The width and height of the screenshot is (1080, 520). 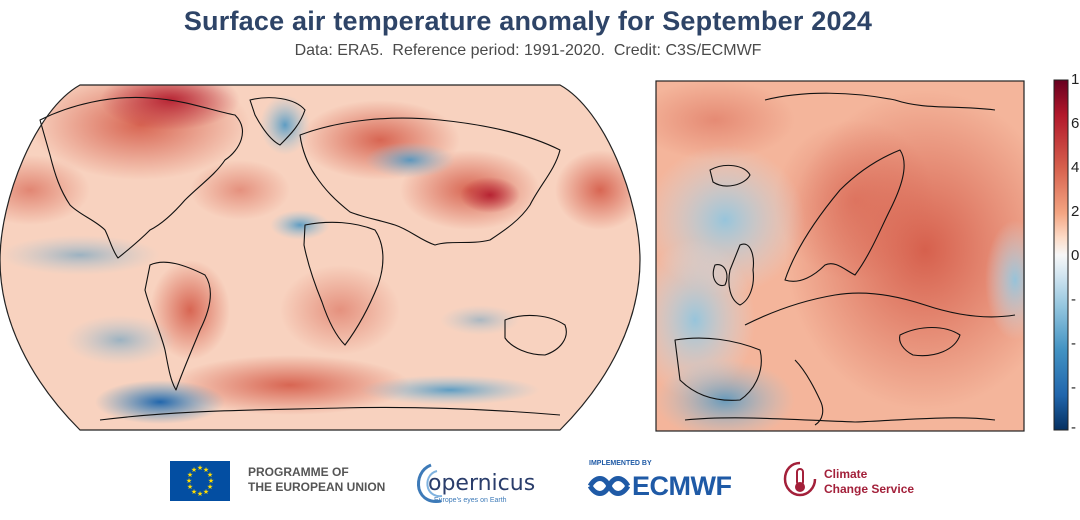 I want to click on cool-anomaly-east-antarctica, so click(x=450, y=390).